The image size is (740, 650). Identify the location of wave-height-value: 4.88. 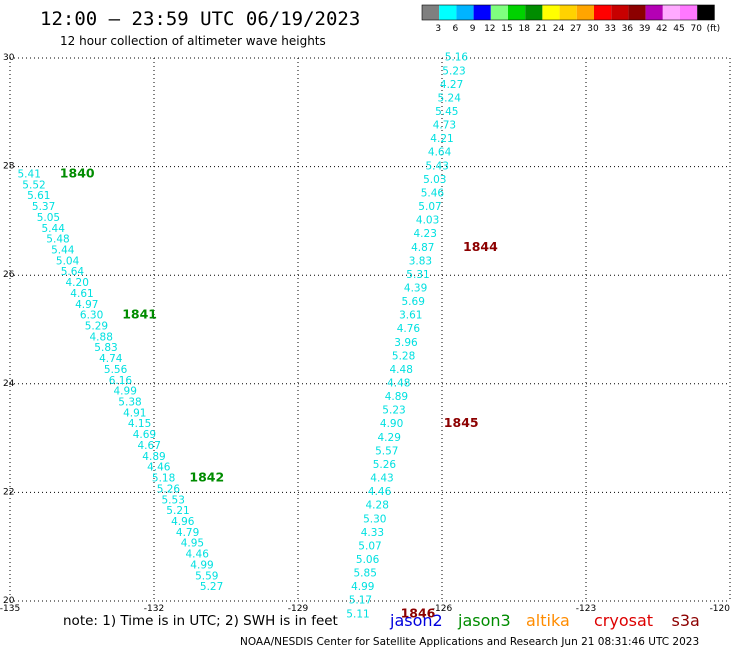
(101, 337).